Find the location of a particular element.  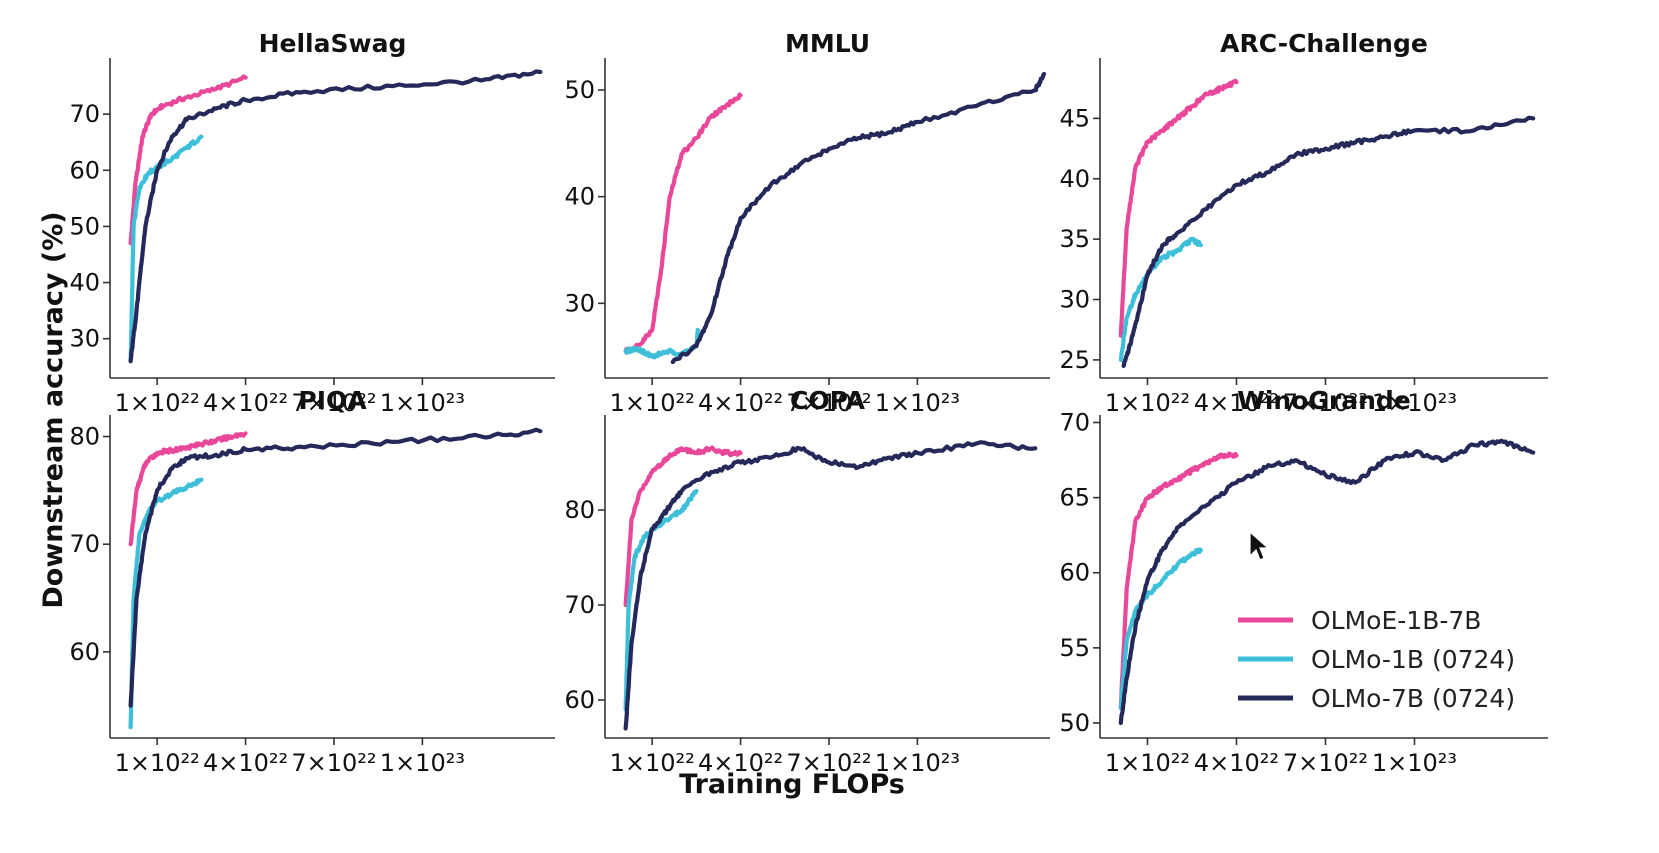

panel-title: COPA is located at coordinates (828, 400).